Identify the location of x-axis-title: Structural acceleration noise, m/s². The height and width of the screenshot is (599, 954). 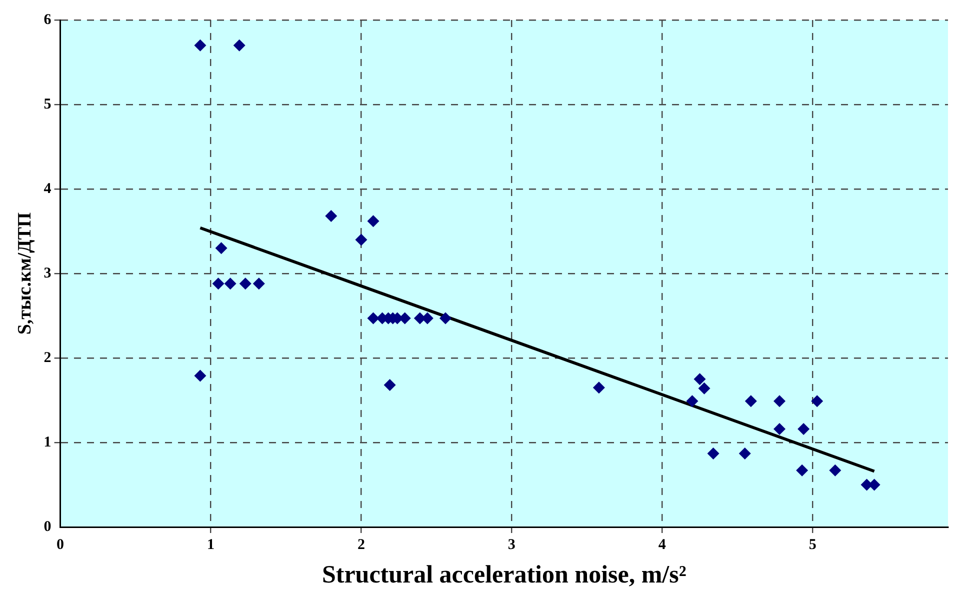
(504, 574).